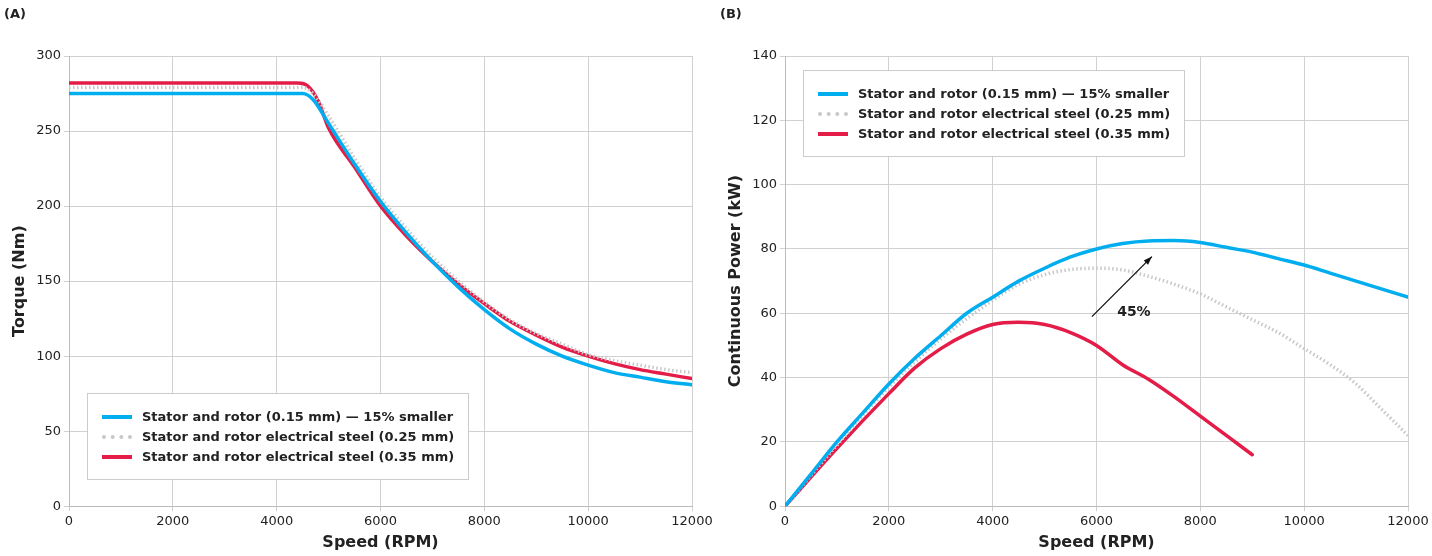 The height and width of the screenshot is (556, 1432). What do you see at coordinates (765, 55) in the screenshot?
I see `y-tick-label: 140` at bounding box center [765, 55].